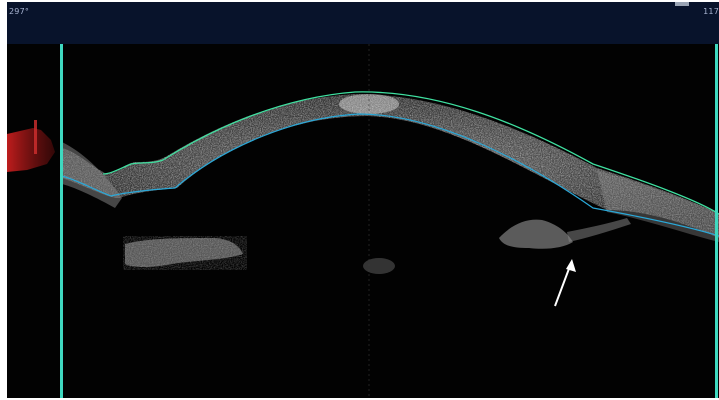  I want to click on left-sclera-tissue, so click(92, 175).